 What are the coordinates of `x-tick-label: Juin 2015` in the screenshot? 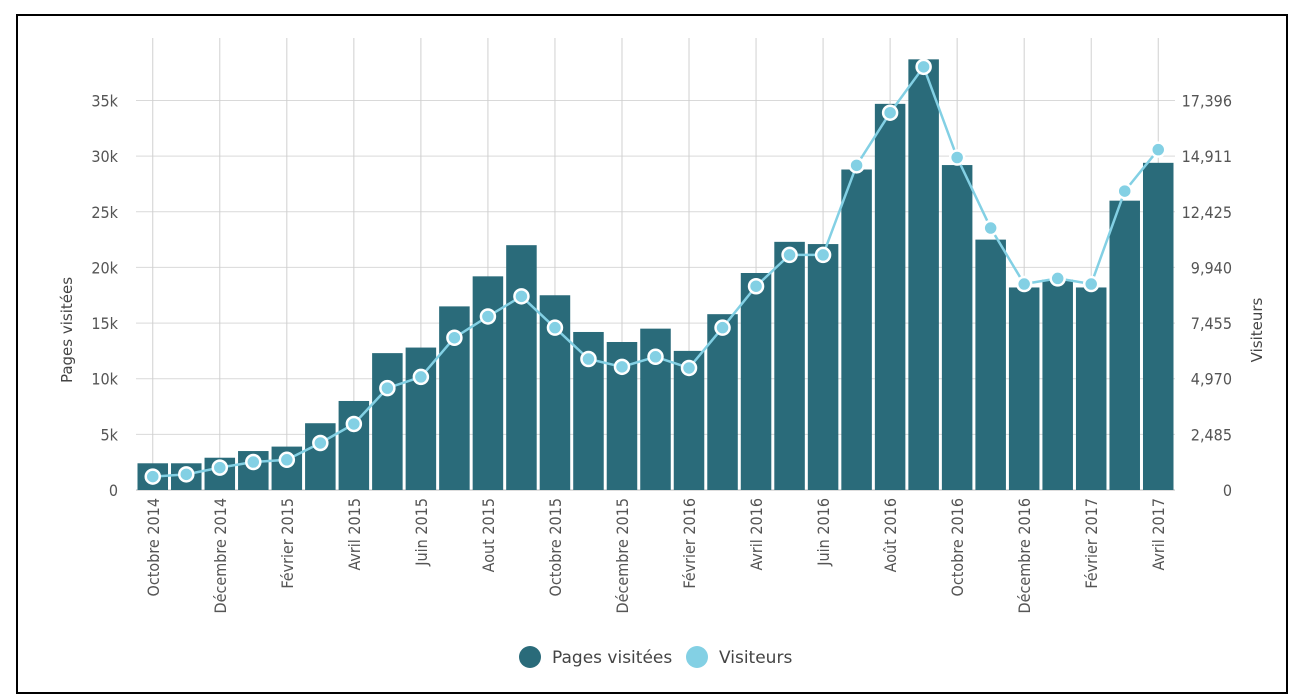 It's located at (421, 532).